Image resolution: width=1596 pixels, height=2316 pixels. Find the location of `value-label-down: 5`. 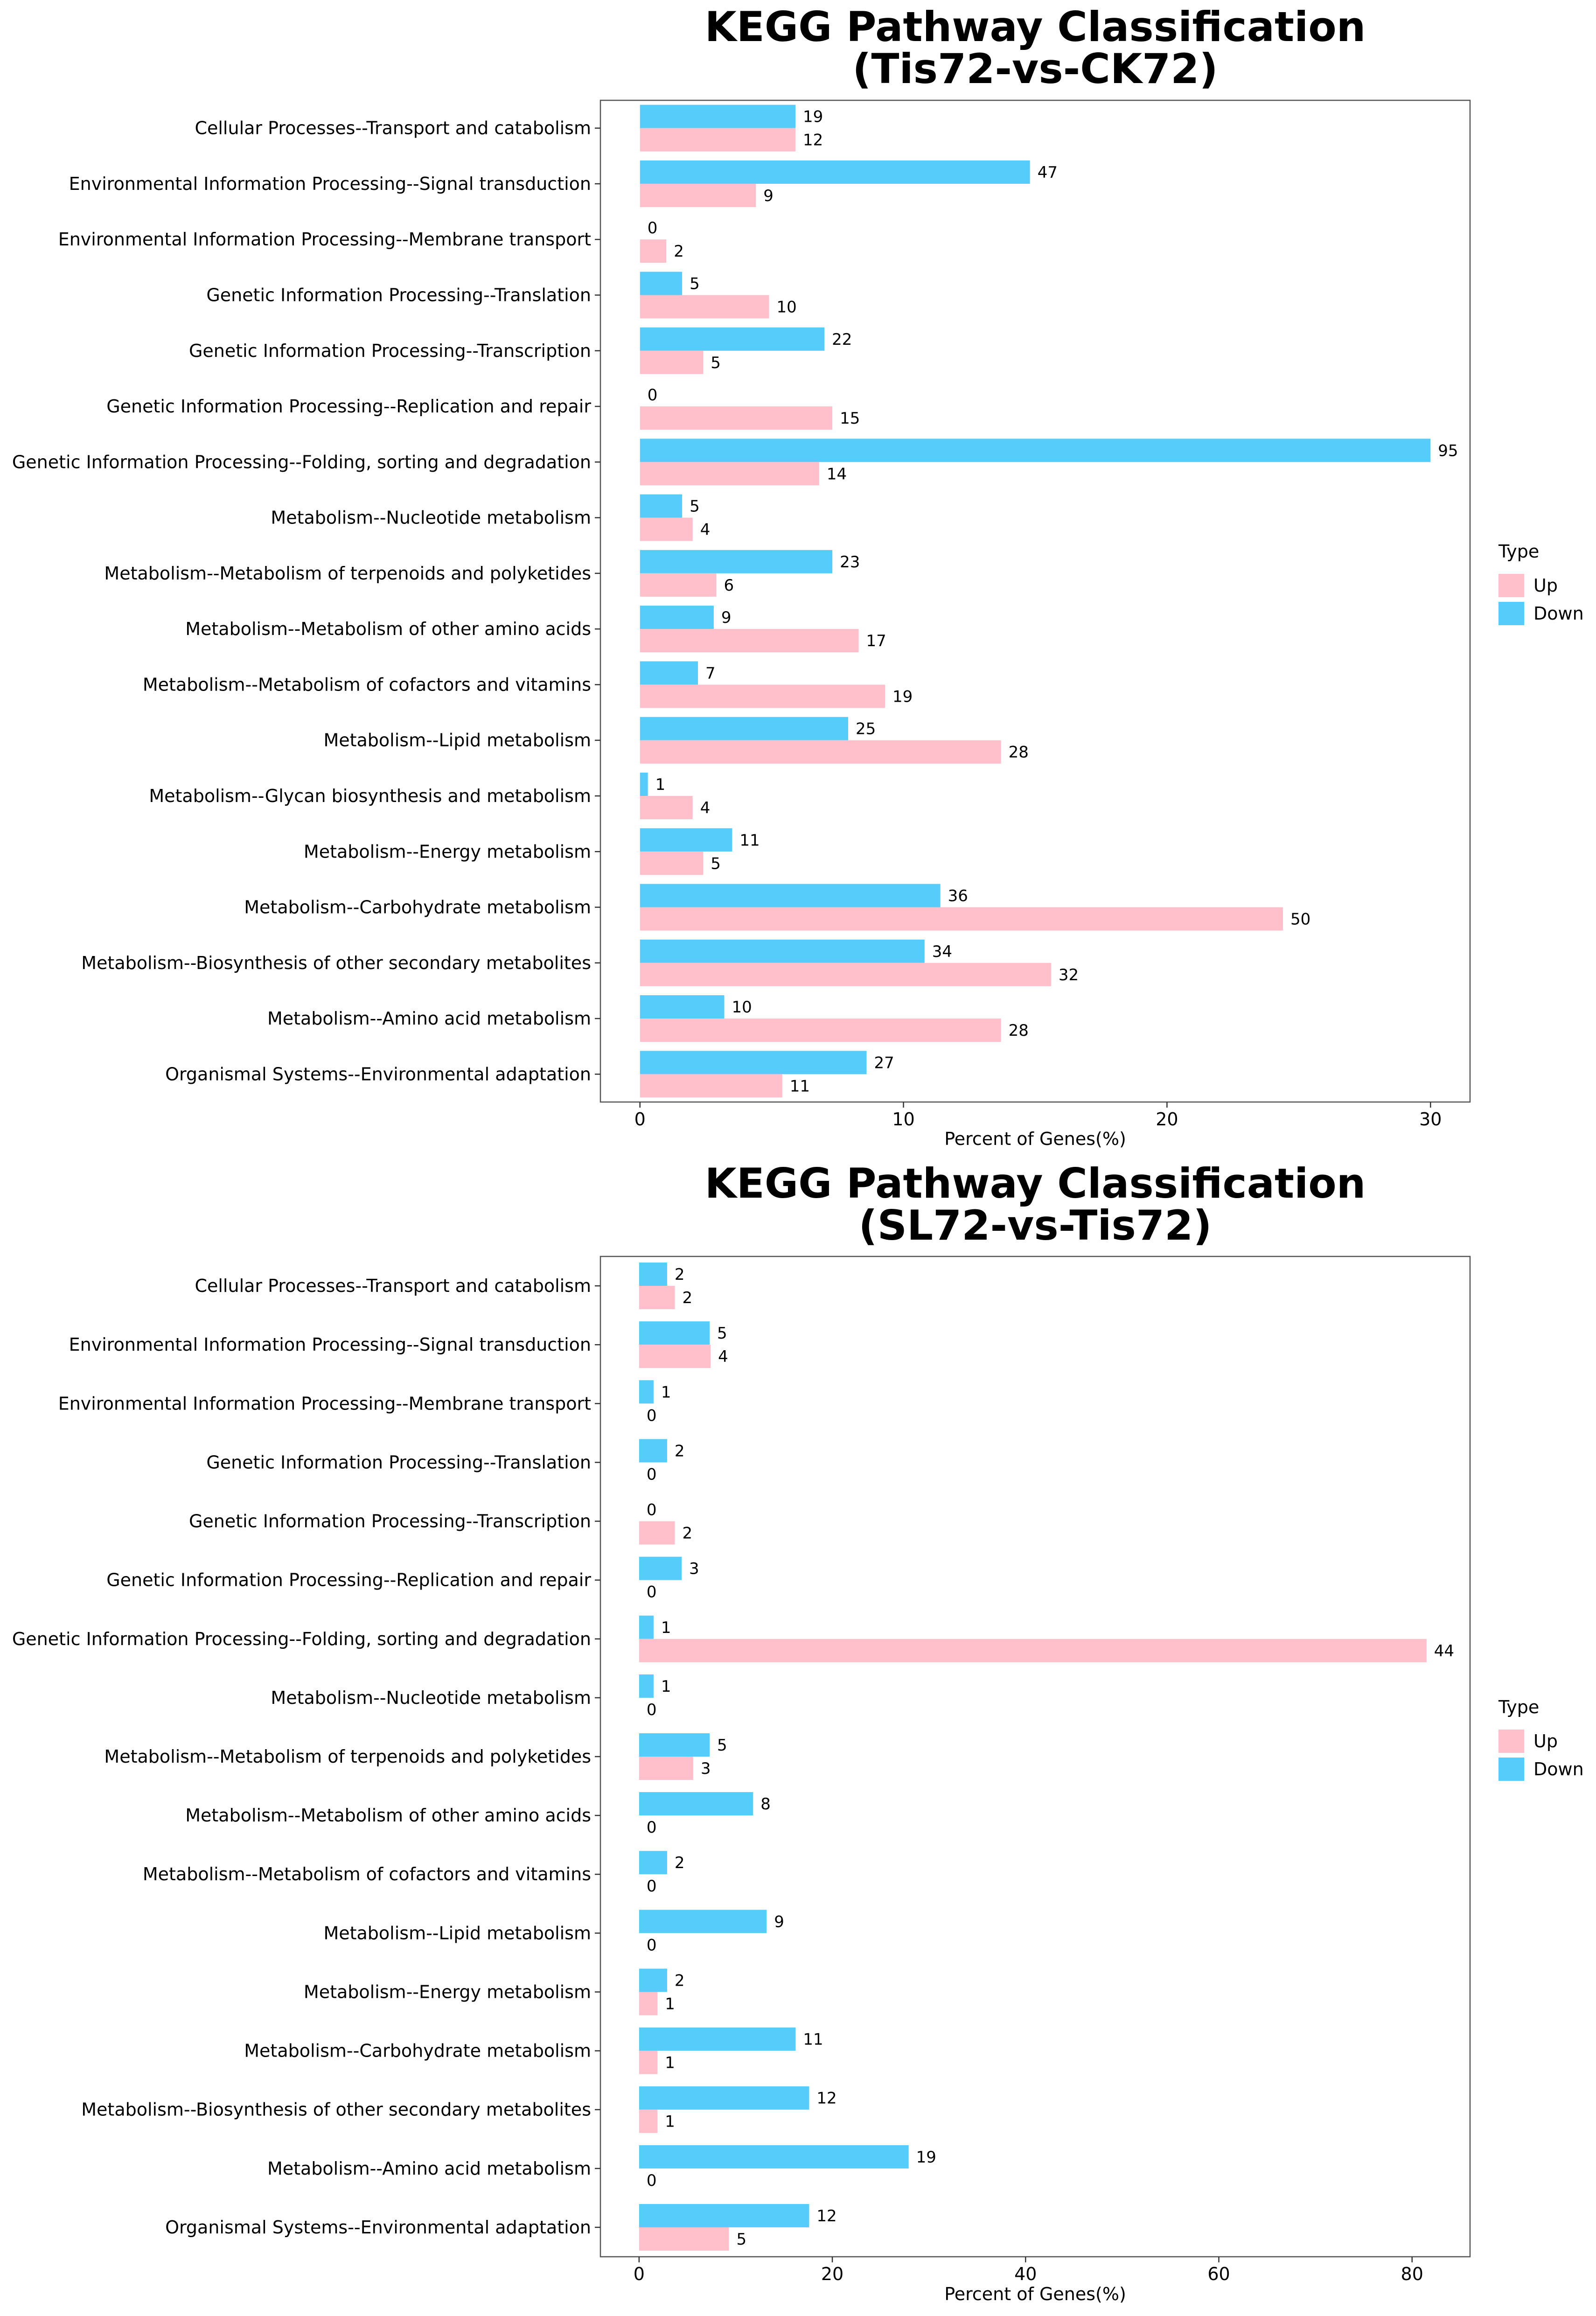

value-label-down: 5 is located at coordinates (695, 506).